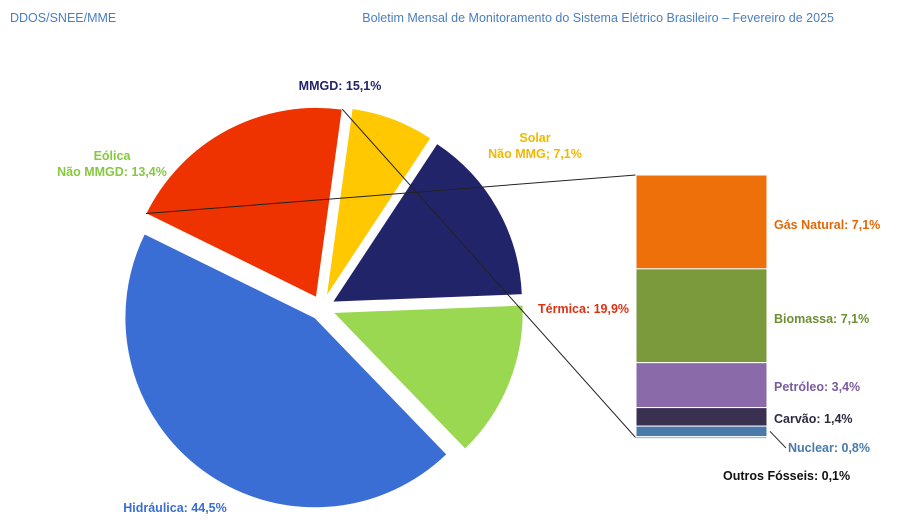 The width and height of the screenshot is (908, 526). I want to click on pie-label-mmgd: MMGD: 15,1%, so click(340, 86).